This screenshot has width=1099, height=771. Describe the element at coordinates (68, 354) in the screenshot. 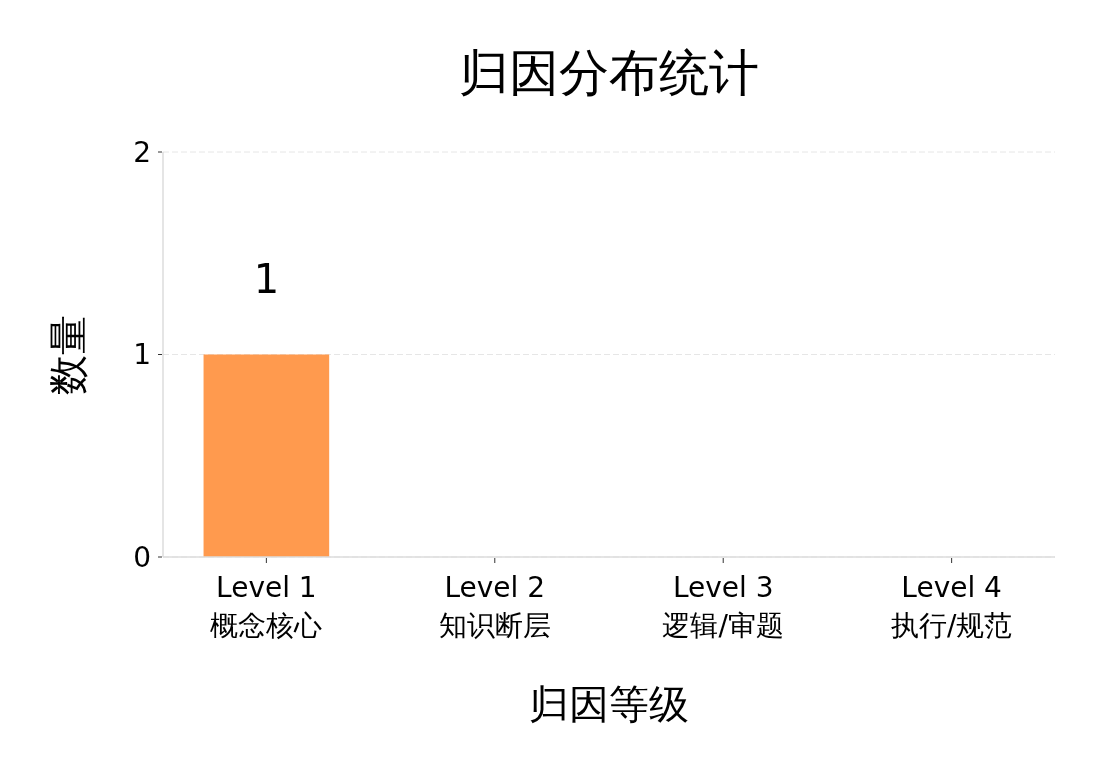

I see `y-axis-title: 数量` at that location.